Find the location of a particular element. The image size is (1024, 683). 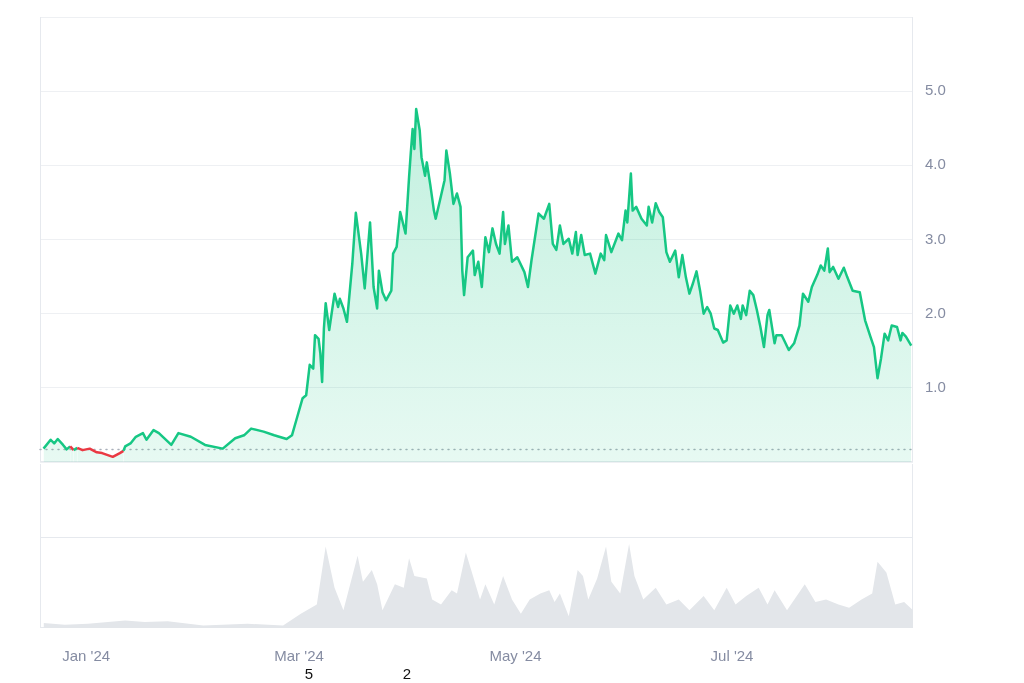

text: 2 is located at coordinates (407, 673).